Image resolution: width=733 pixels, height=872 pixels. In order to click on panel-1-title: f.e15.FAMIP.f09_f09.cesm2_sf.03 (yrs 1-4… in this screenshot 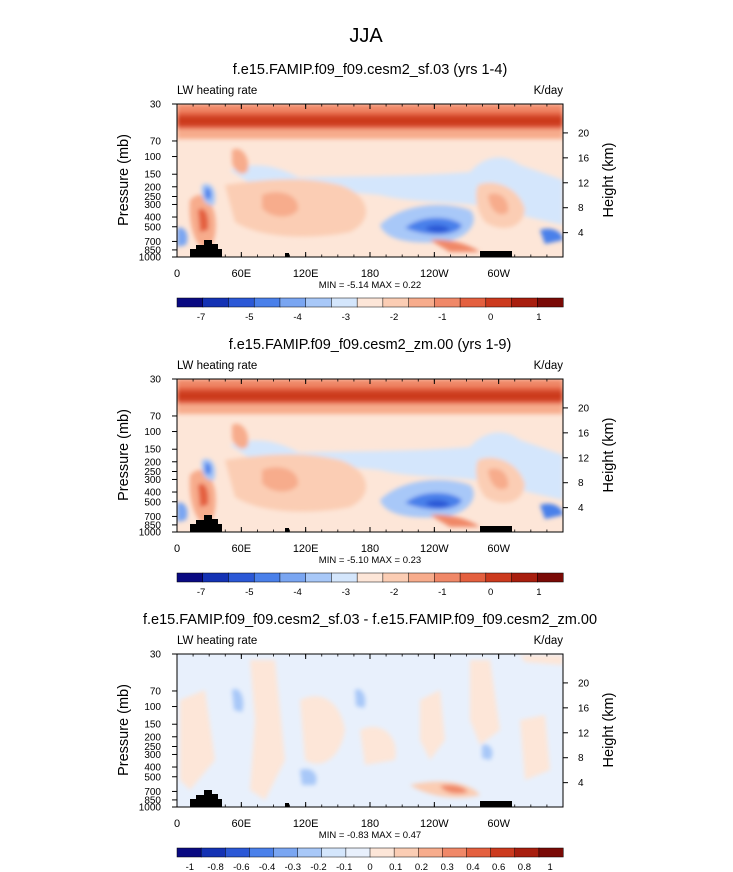, I will do `click(370, 70)`.